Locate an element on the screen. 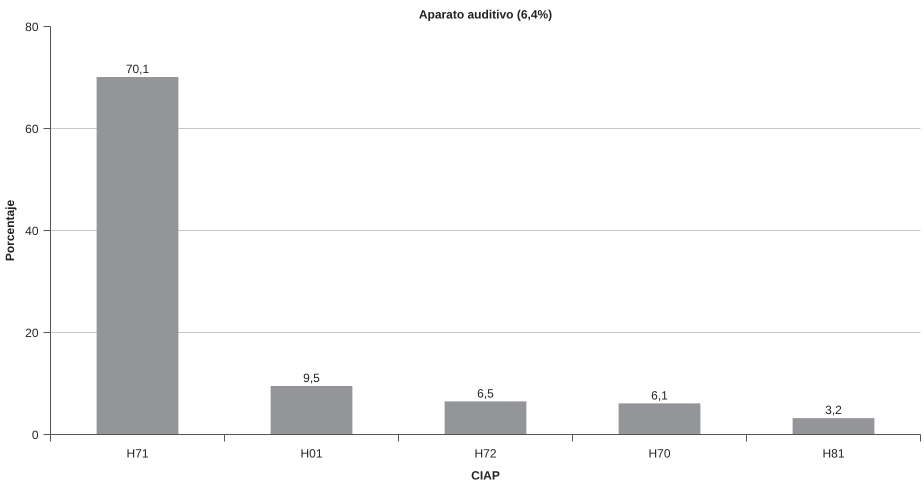  x-tick-label: H70 is located at coordinates (659, 453).